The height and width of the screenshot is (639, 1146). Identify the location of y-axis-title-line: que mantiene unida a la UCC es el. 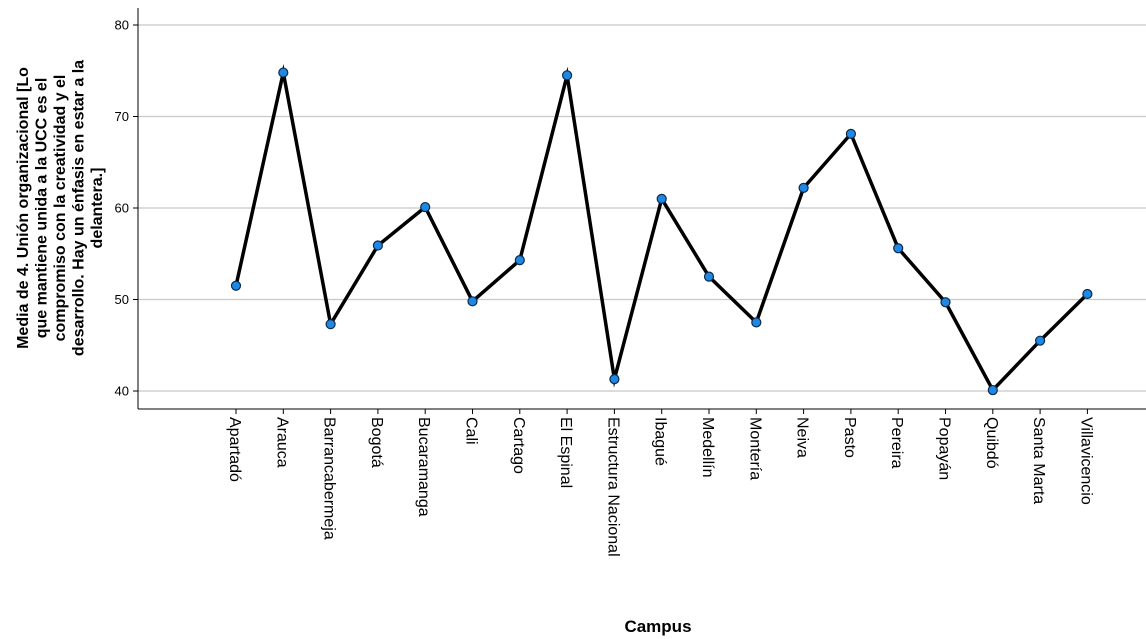
(42, 208).